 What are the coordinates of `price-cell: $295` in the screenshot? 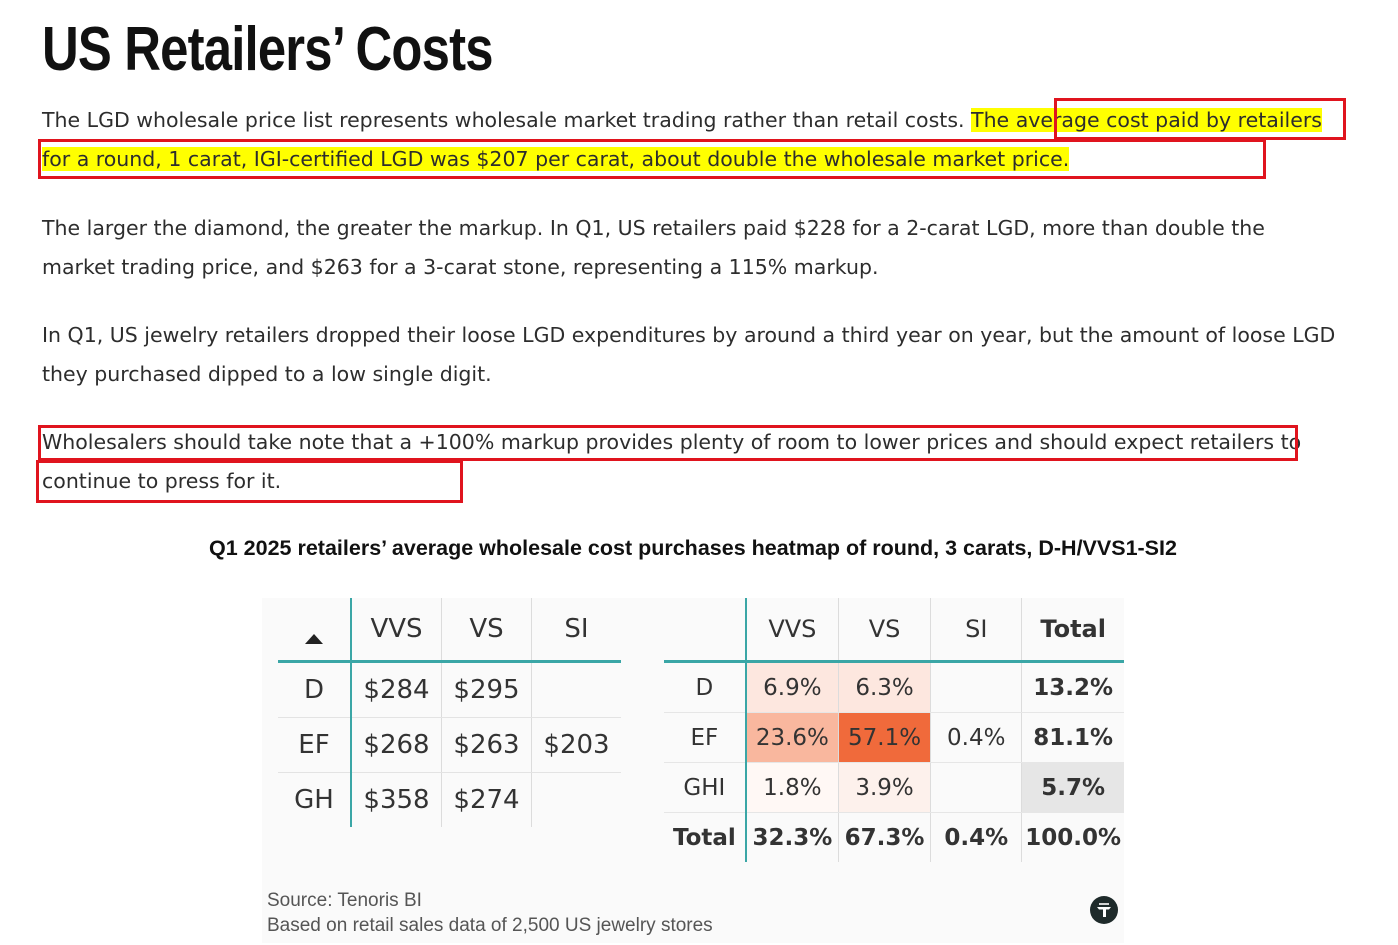 It's located at (486, 689).